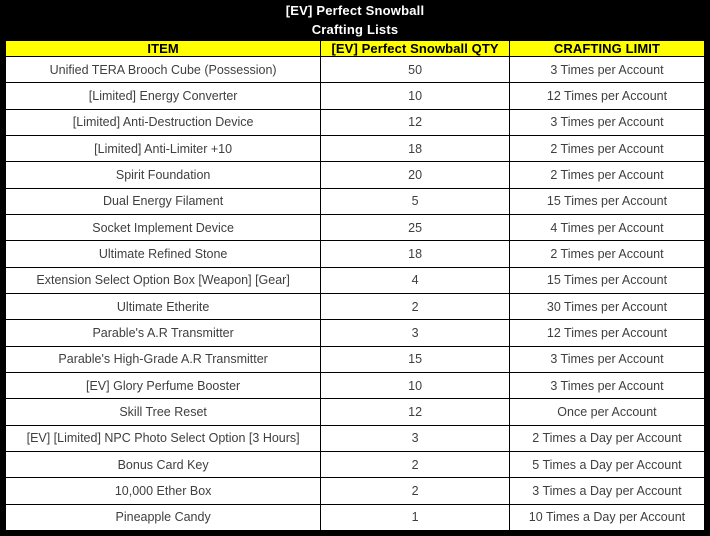  Describe the element at coordinates (415, 48) in the screenshot. I see `column-header-qty: [EV] Perfect Snowball QTY` at that location.